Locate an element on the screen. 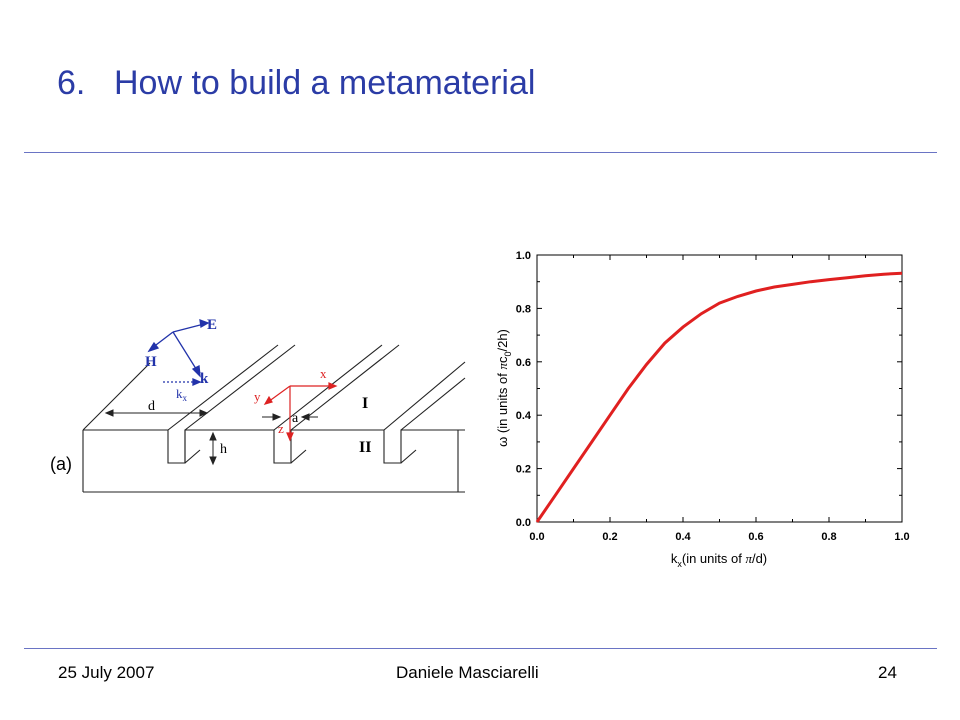  a-label: a is located at coordinates (295, 418).